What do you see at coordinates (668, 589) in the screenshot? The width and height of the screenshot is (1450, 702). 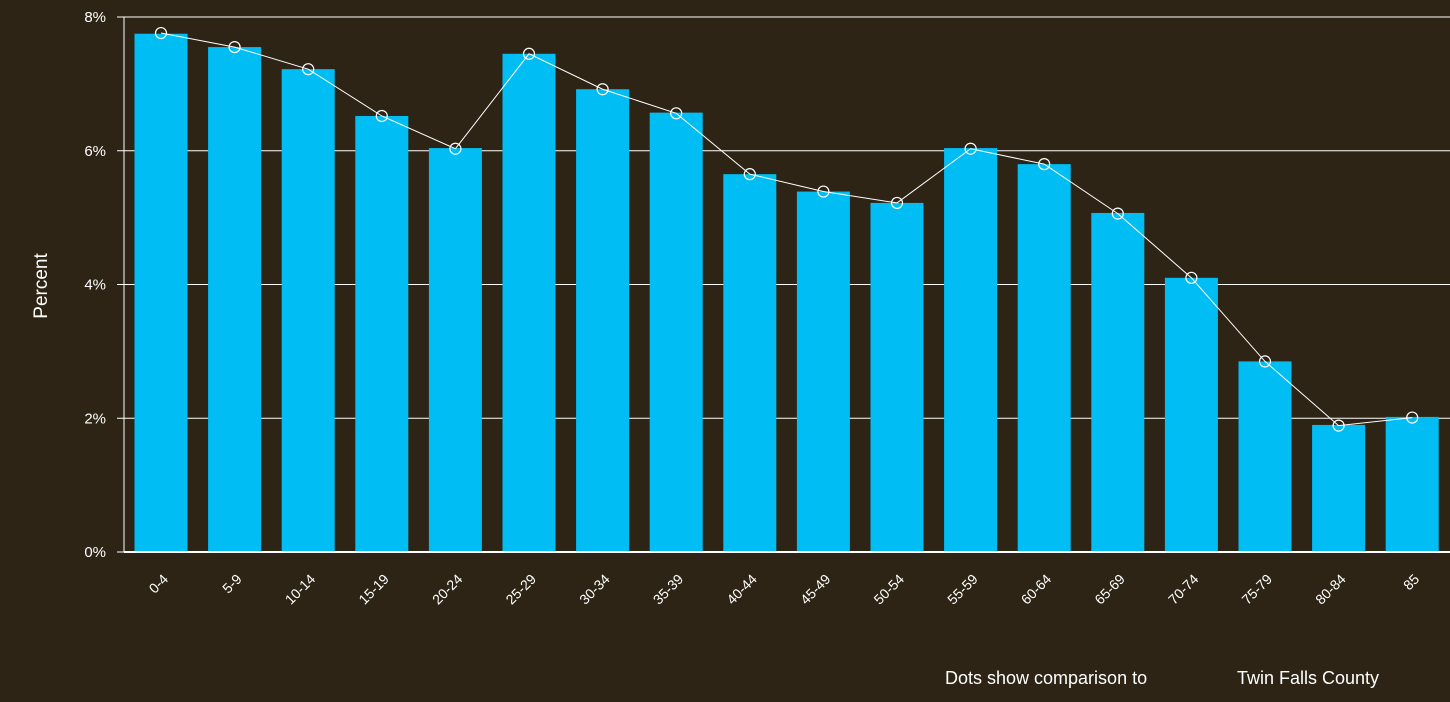 I see `x-tick-label: 35-39` at bounding box center [668, 589].